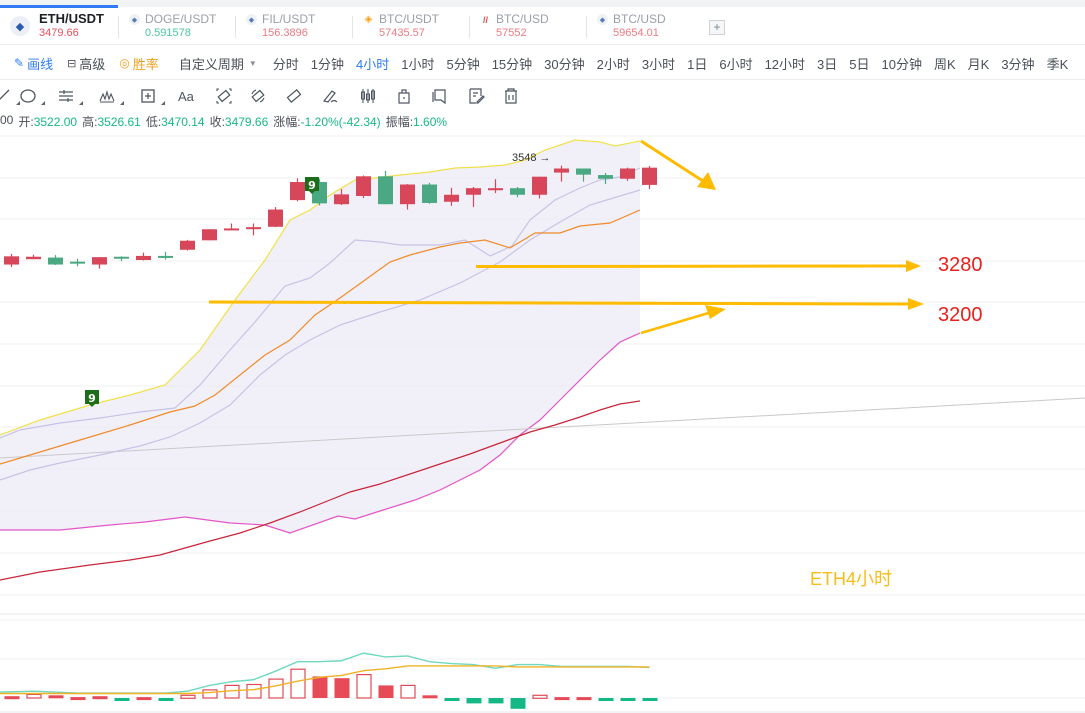  Describe the element at coordinates (330, 96) in the screenshot. I see `brush-icon` at that location.